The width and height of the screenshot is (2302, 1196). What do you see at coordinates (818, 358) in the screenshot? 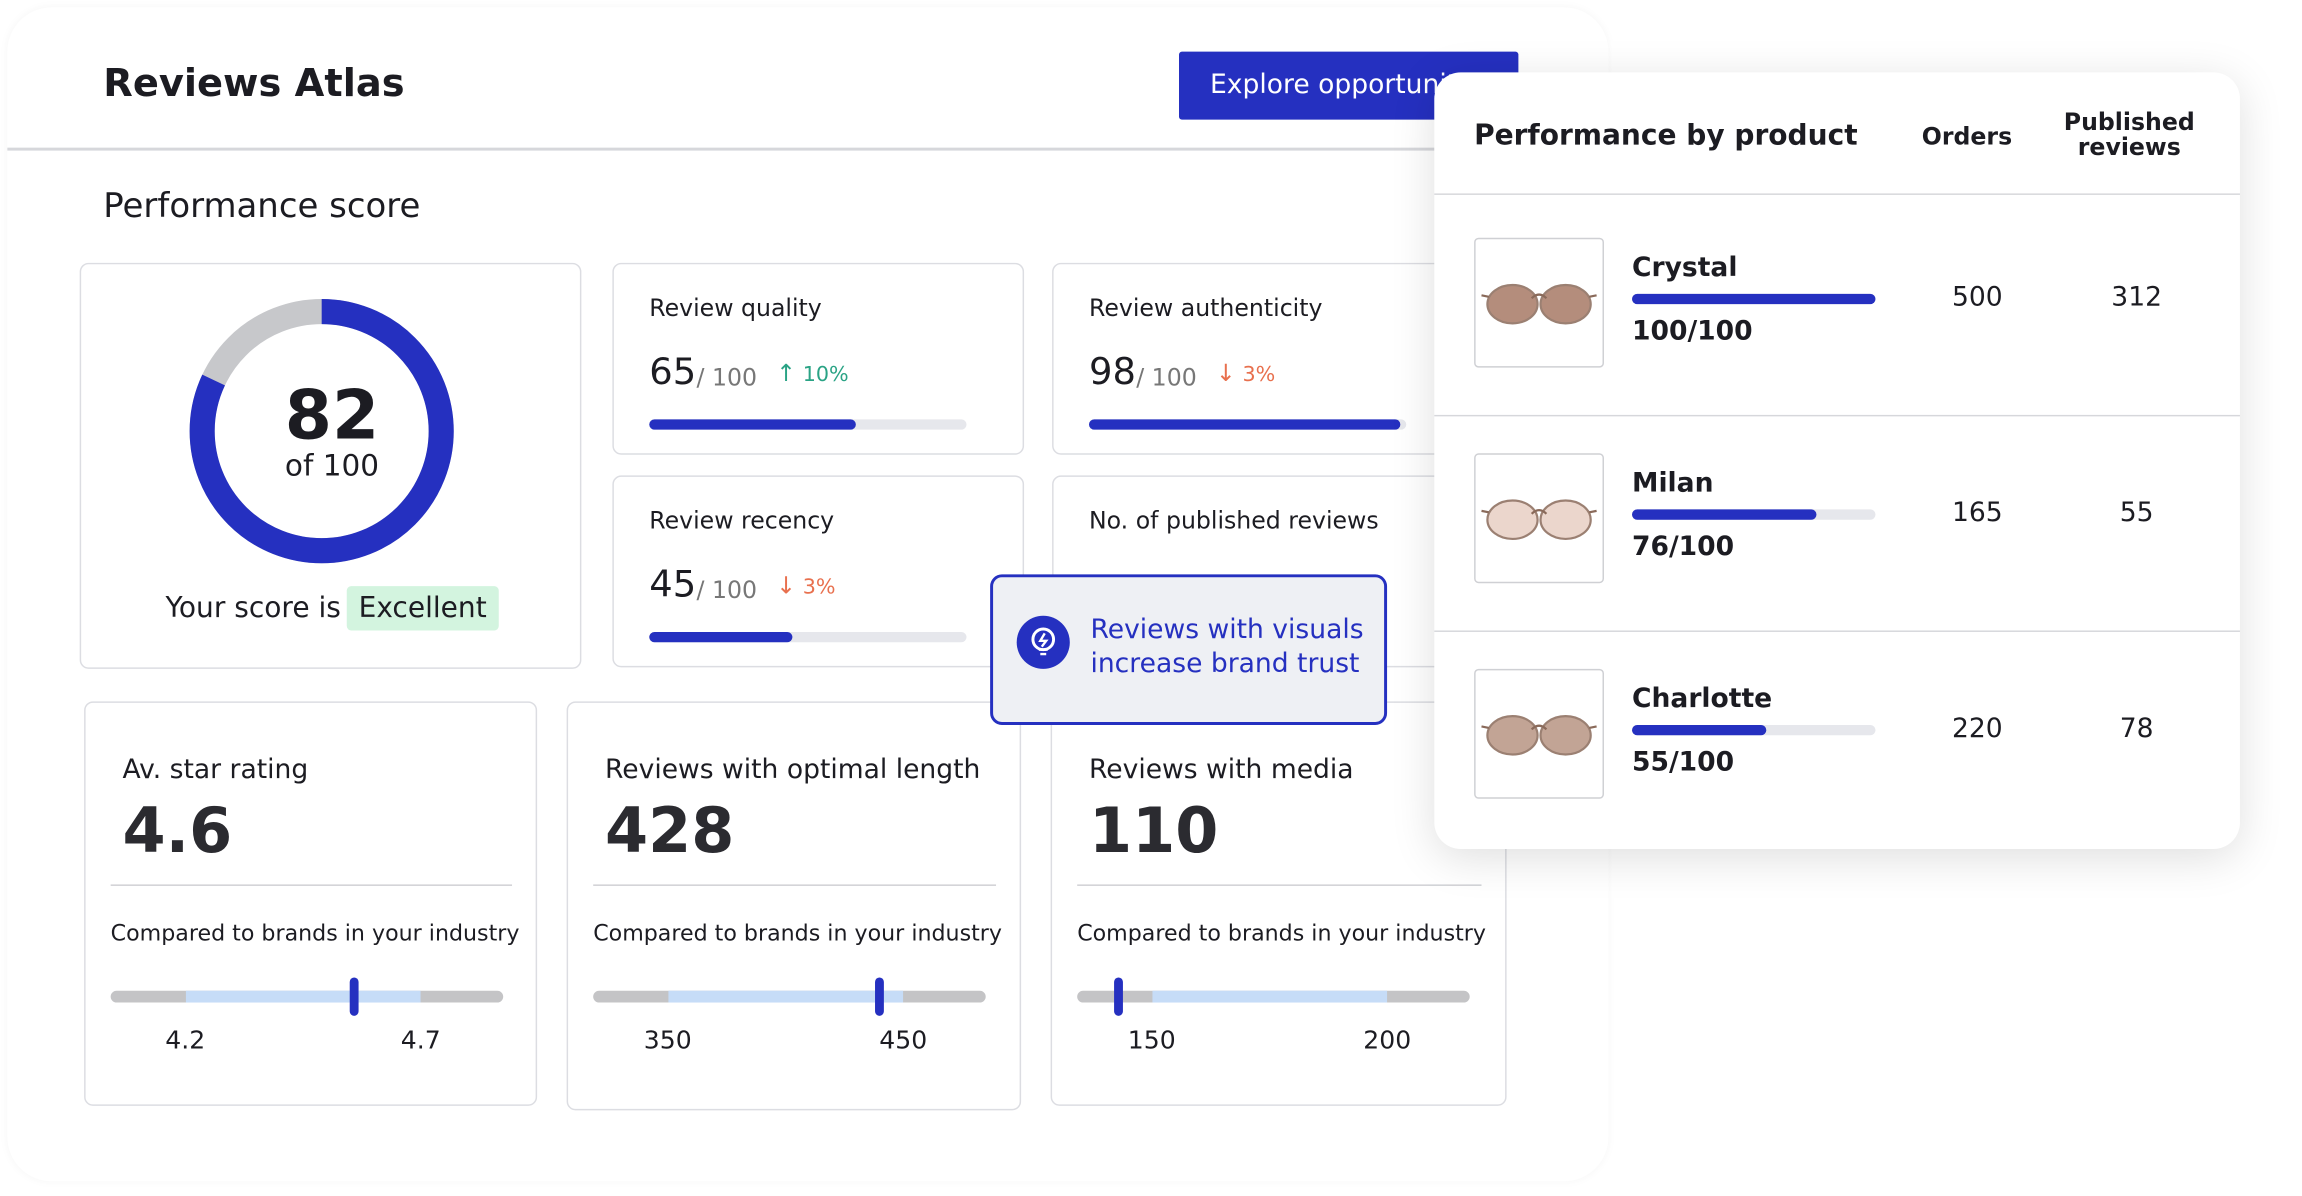
I see `metric-card: Review quality 65/ 100 ↑ 10%` at bounding box center [818, 358].